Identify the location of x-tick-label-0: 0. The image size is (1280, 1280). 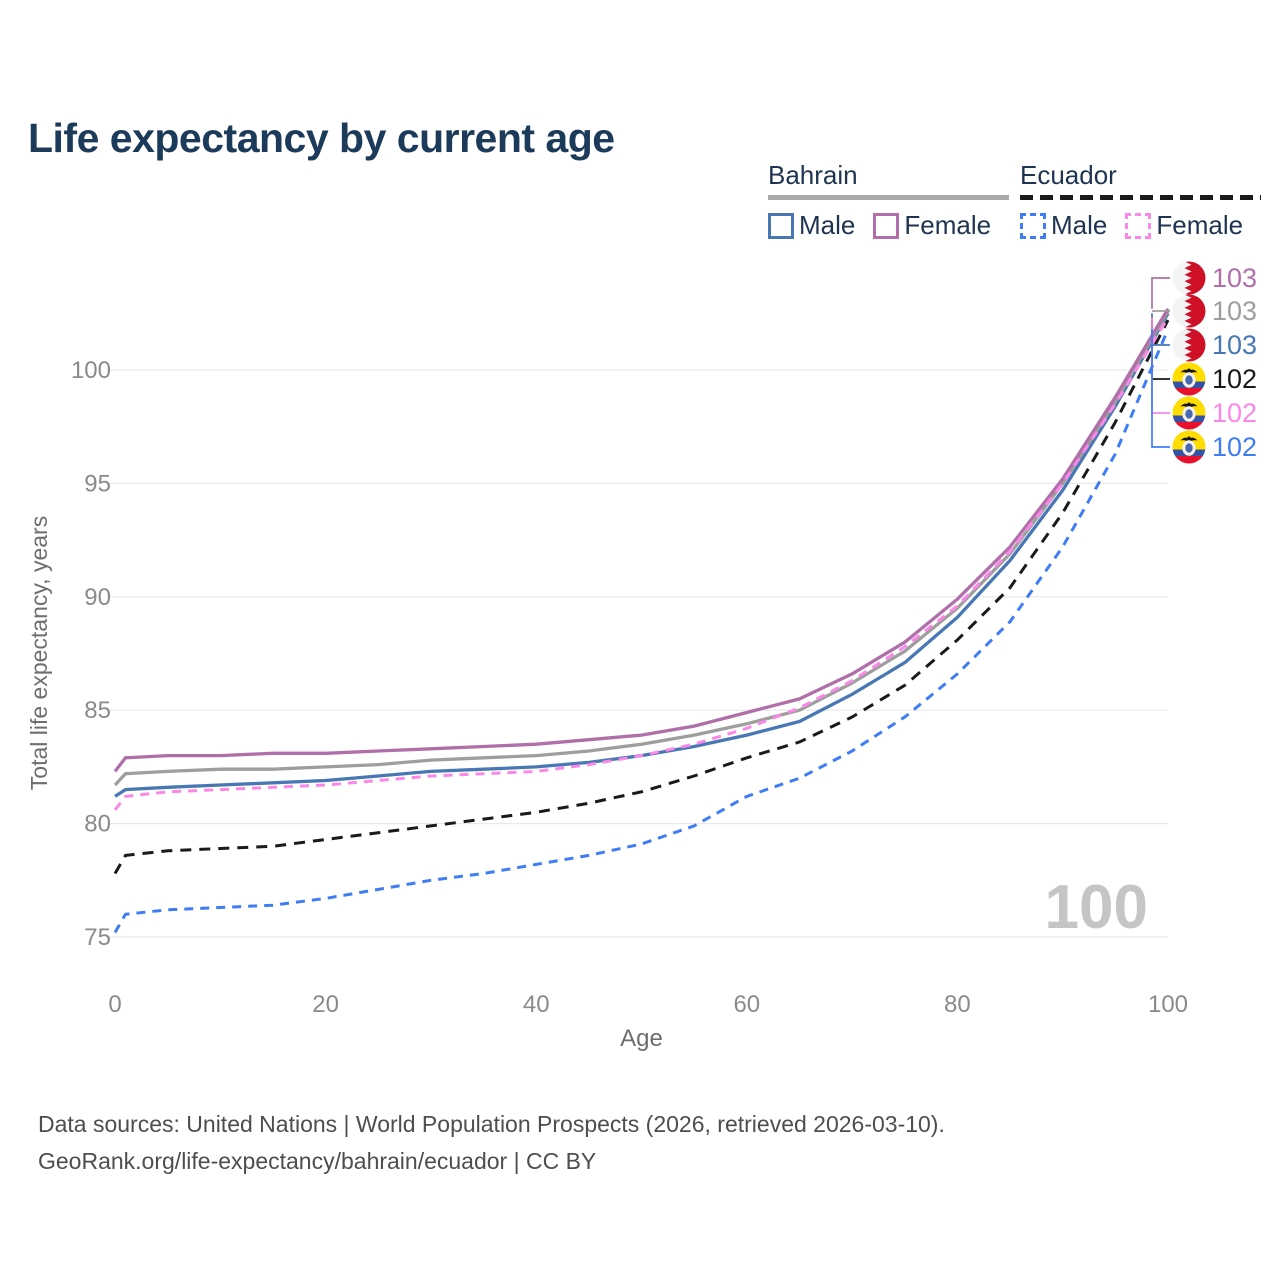
(114, 1004).